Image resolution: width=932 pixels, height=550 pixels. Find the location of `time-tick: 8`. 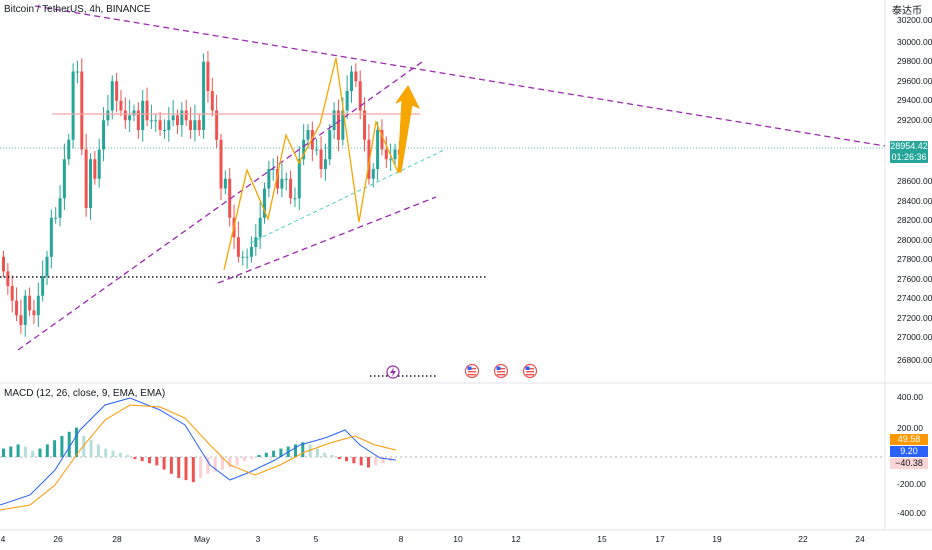

time-tick: 8 is located at coordinates (401, 539).